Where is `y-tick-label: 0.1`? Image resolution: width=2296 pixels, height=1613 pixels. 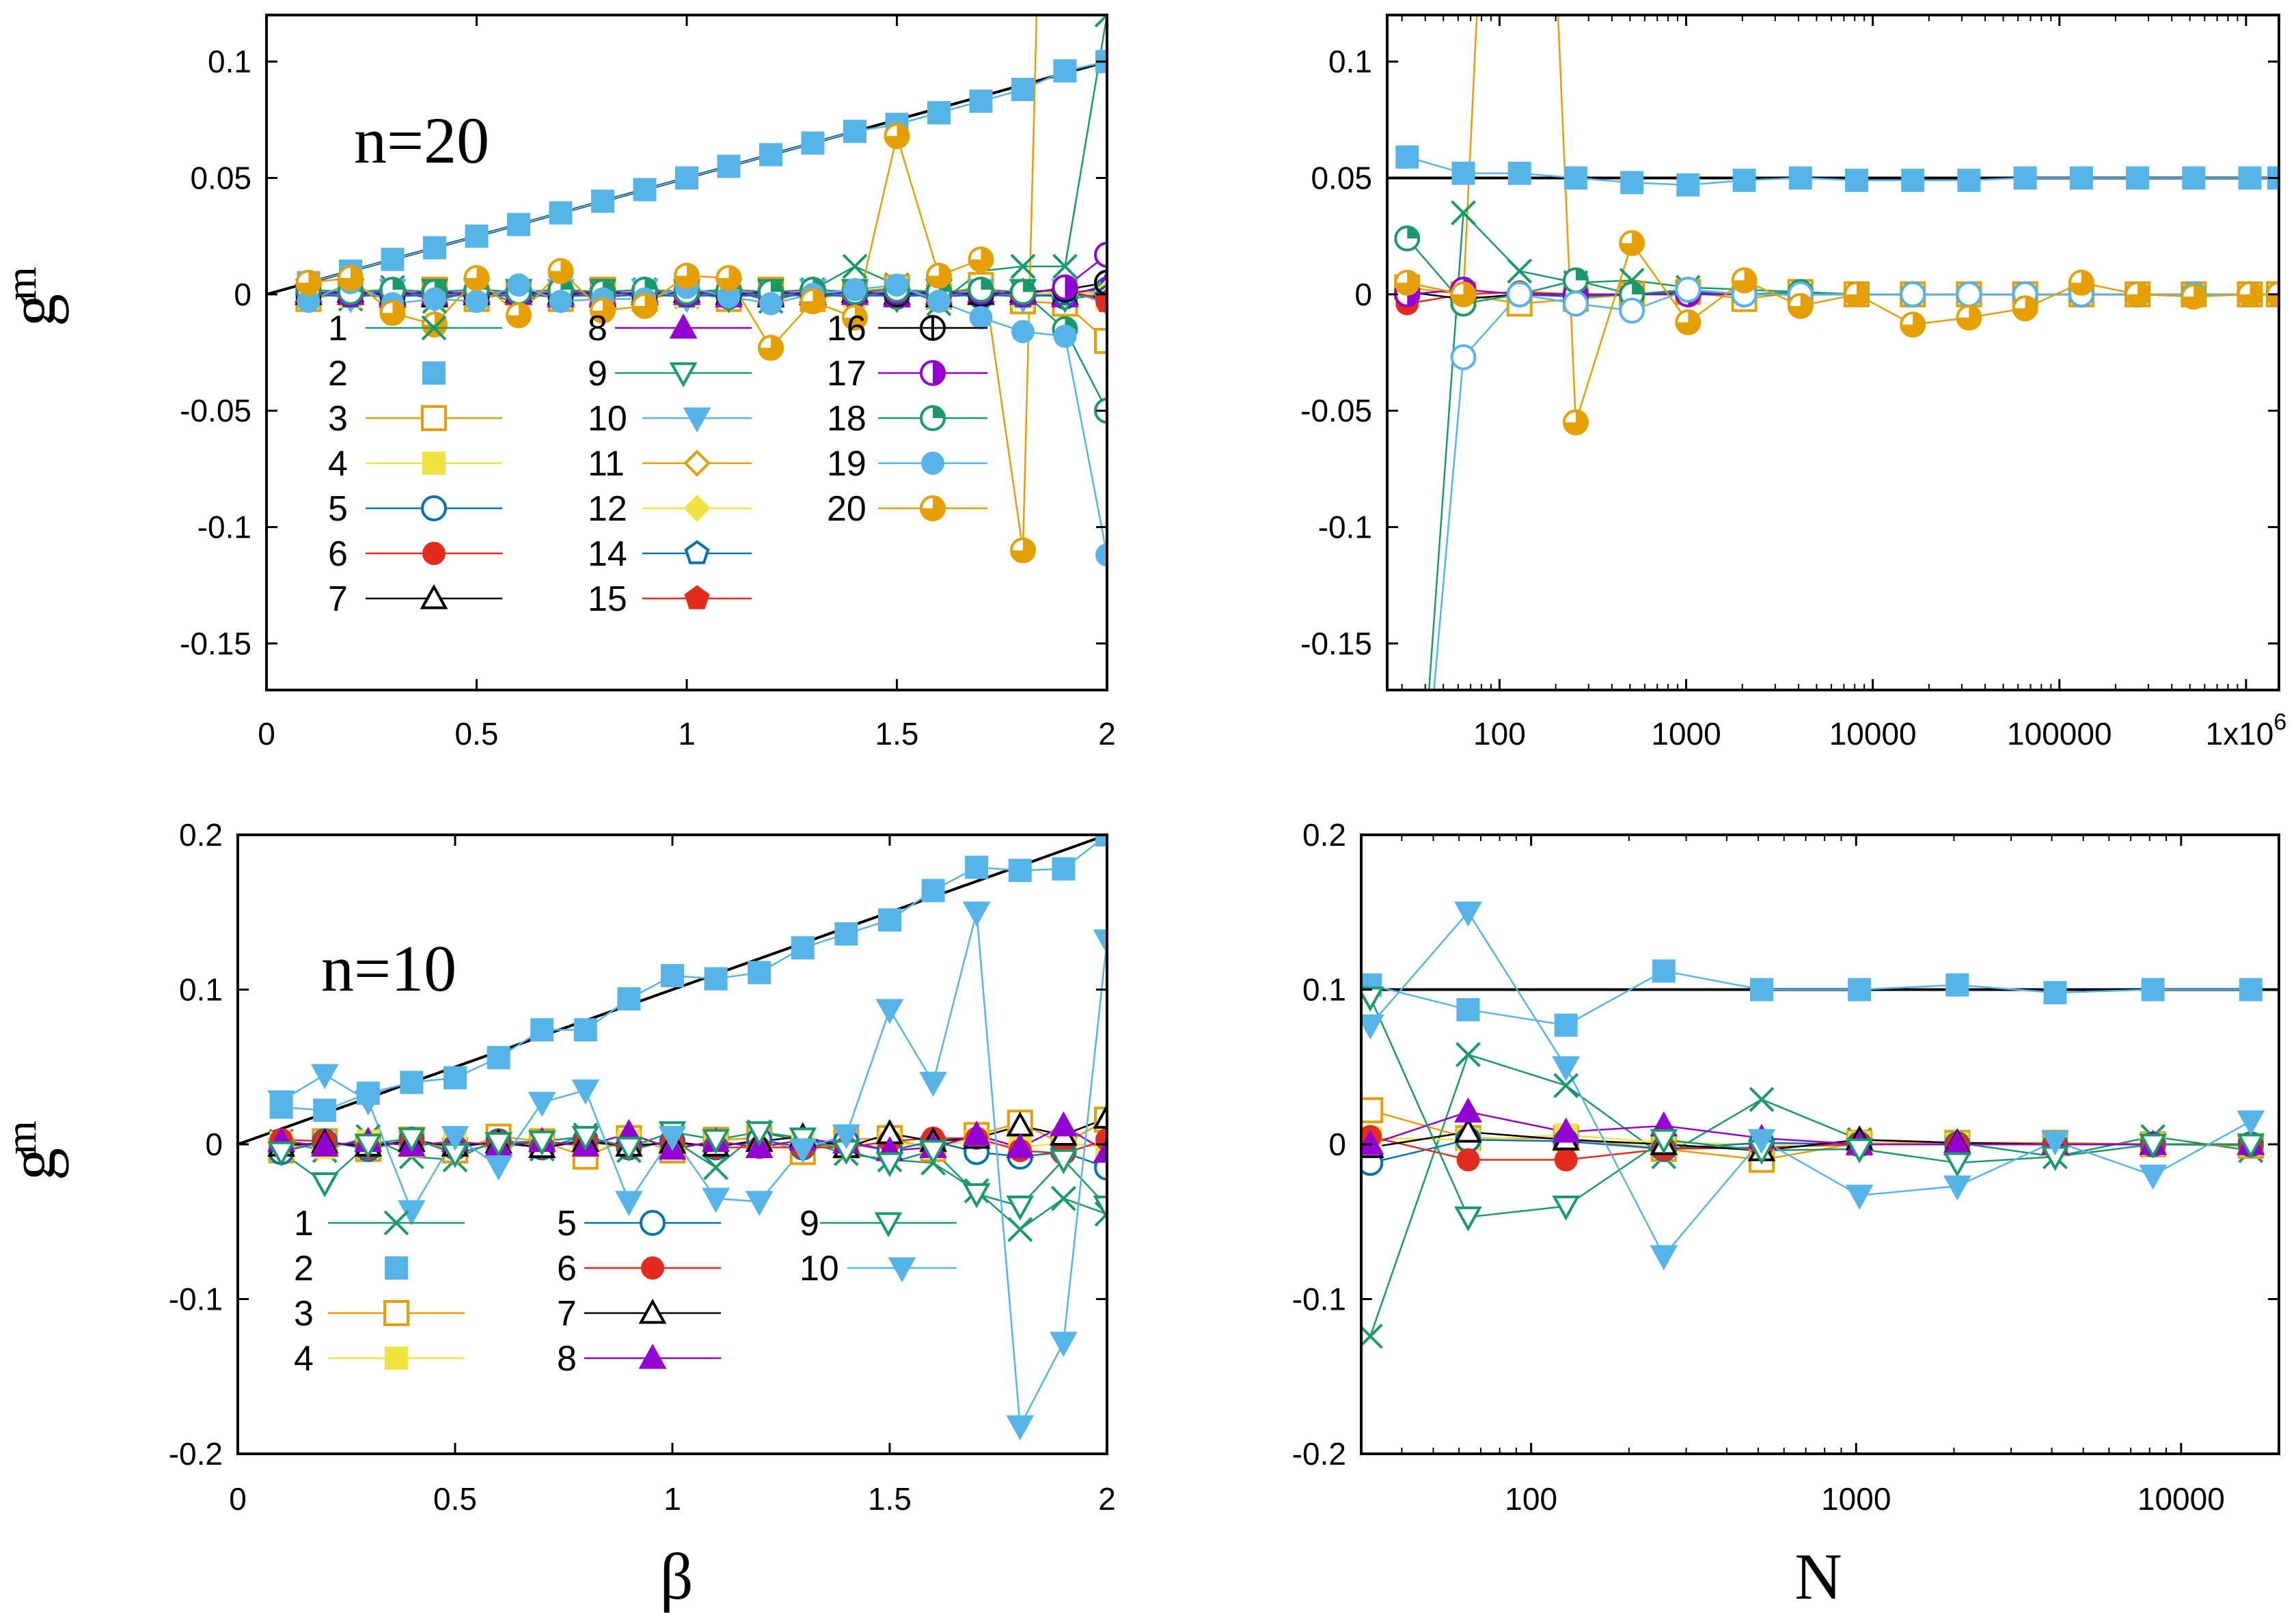 y-tick-label: 0.1 is located at coordinates (1324, 990).